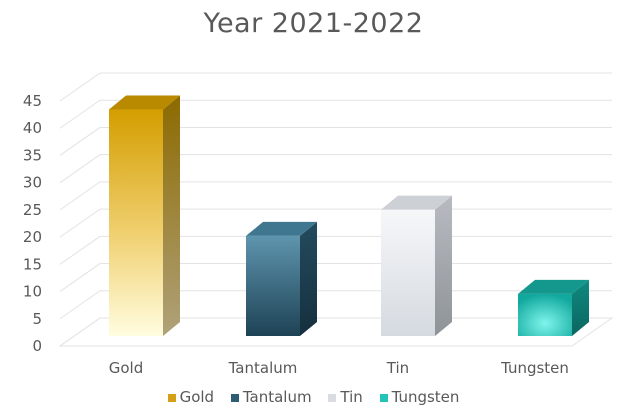  What do you see at coordinates (281, 228) in the screenshot?
I see `bar-top-tantalum` at bounding box center [281, 228].